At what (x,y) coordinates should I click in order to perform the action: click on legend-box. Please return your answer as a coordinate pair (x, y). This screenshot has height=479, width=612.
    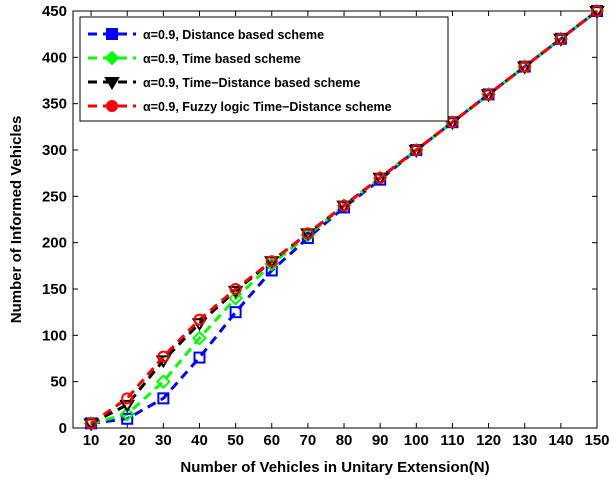
    Looking at the image, I should click on (264, 69).